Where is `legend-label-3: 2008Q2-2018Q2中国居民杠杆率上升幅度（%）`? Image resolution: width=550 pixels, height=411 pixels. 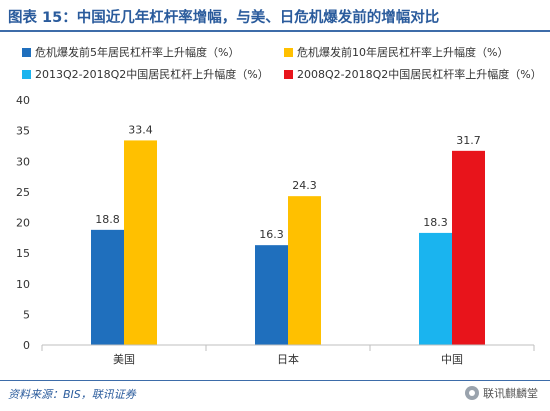 legend-label-3: 2008Q2-2018Q2中国居民杠杆率上升幅度（%） is located at coordinates (419, 74).